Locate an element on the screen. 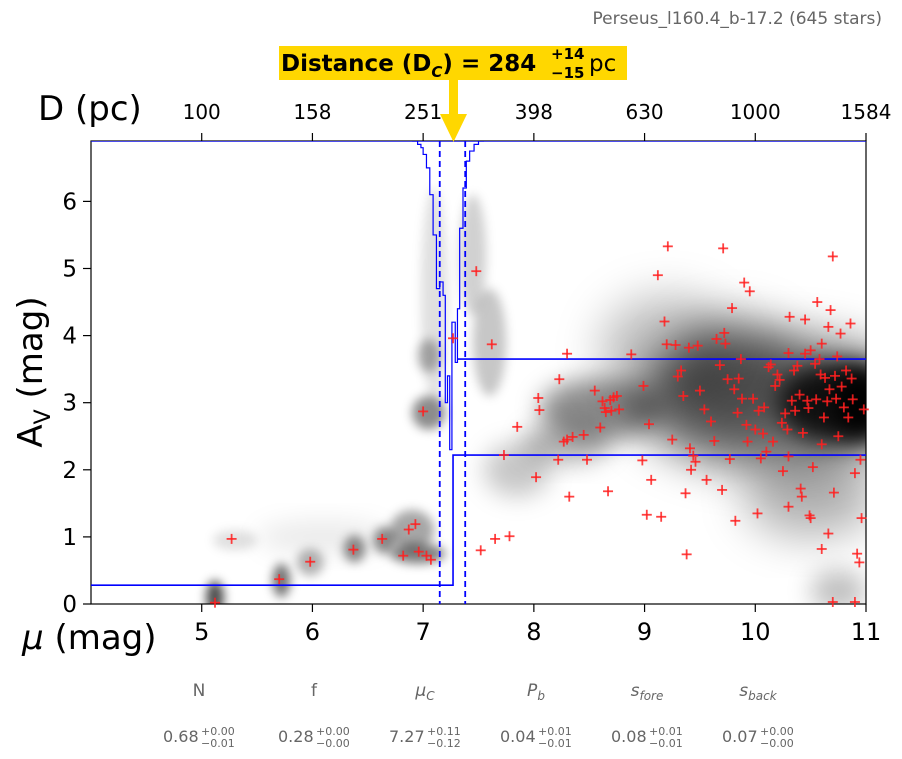 This screenshot has height=759, width=902. param-lower-error: −0.01 is located at coordinates (218, 743).